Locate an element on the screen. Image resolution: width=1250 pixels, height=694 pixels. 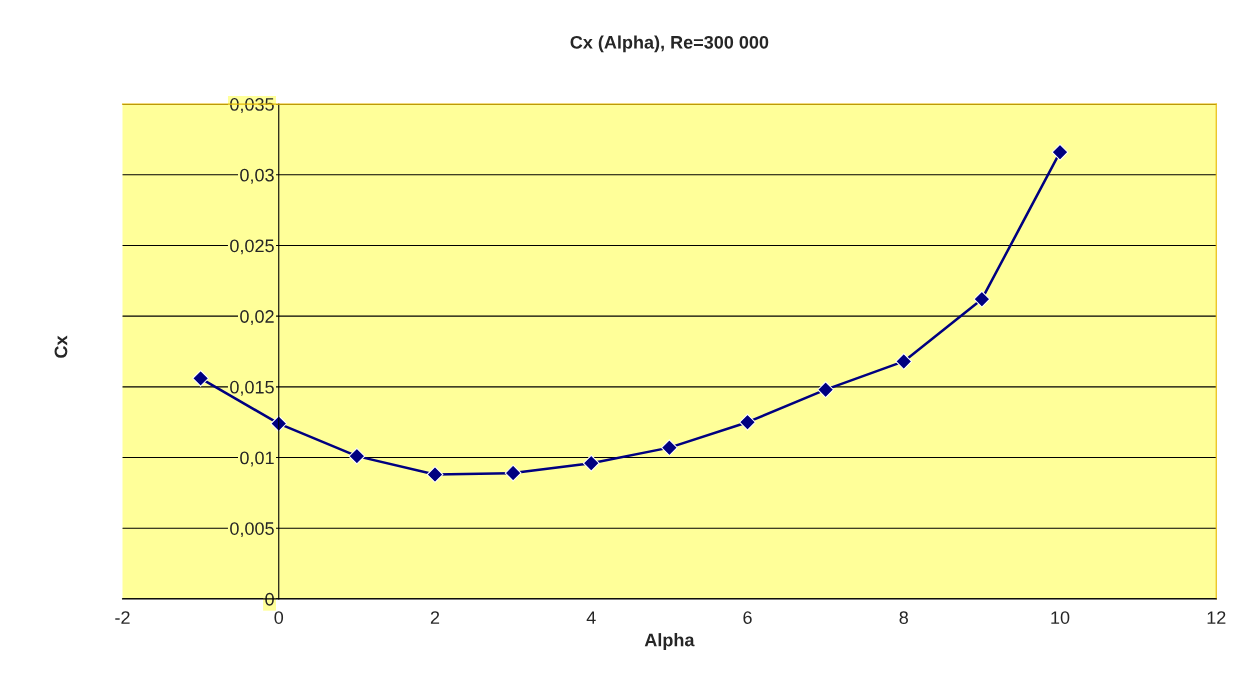
y-tick-label: 0,025 is located at coordinates (252, 247).